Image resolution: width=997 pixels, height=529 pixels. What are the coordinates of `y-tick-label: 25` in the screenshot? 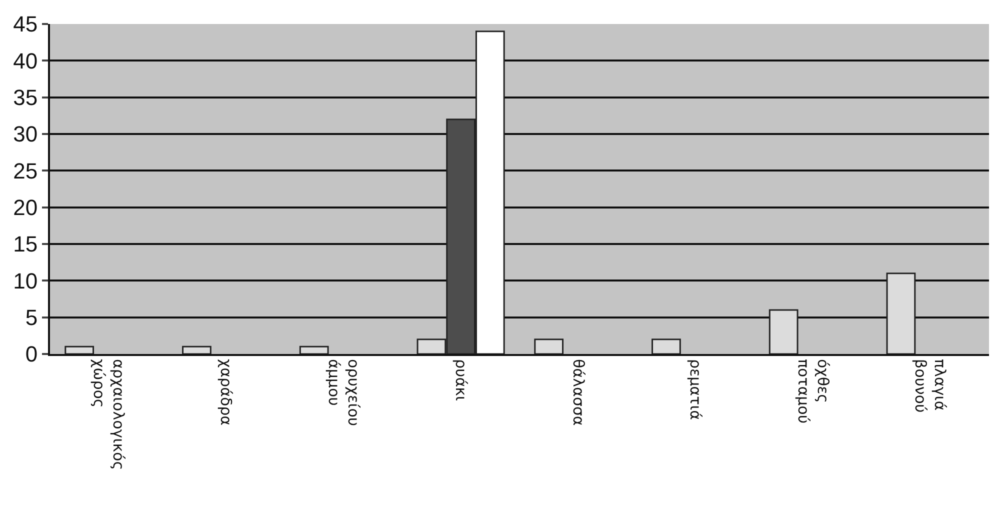 It's located at (25, 171).